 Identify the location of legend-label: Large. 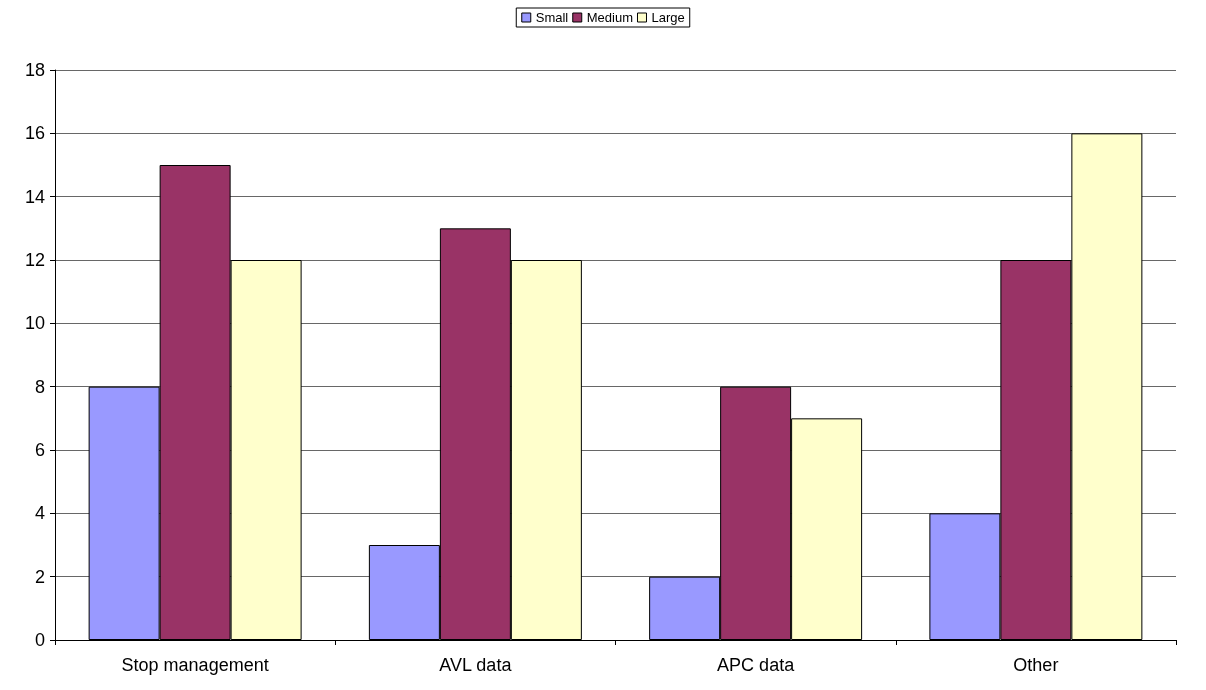
(668, 17).